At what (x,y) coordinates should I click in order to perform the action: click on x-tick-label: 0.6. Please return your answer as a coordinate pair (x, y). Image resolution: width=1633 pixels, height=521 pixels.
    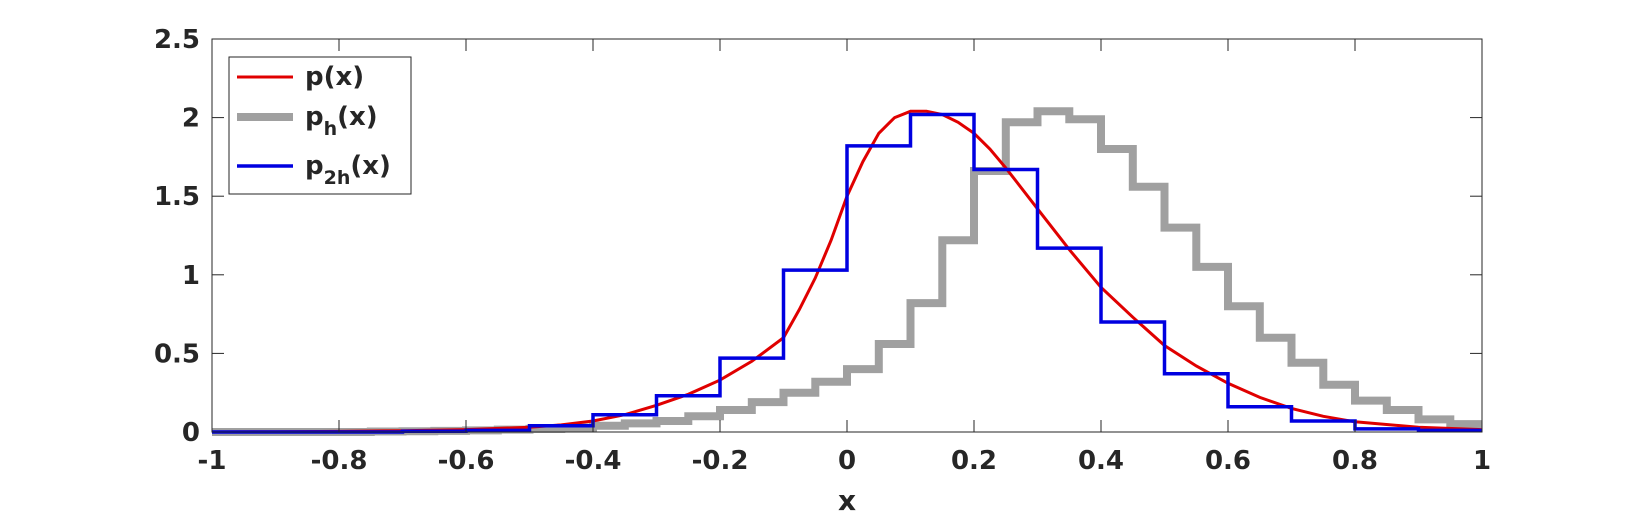
    Looking at the image, I should click on (1228, 461).